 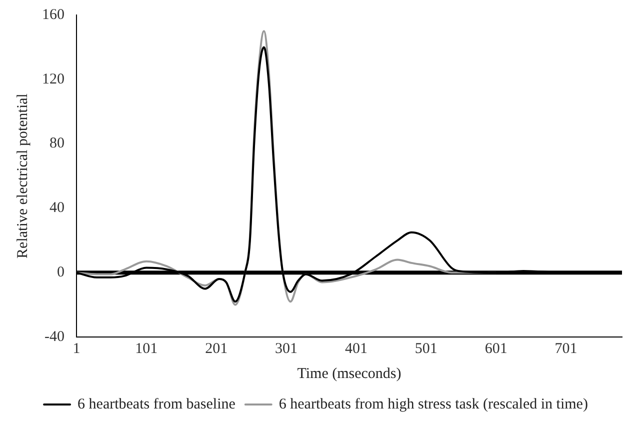 I want to click on x-tick-label: 701, so click(x=566, y=348).